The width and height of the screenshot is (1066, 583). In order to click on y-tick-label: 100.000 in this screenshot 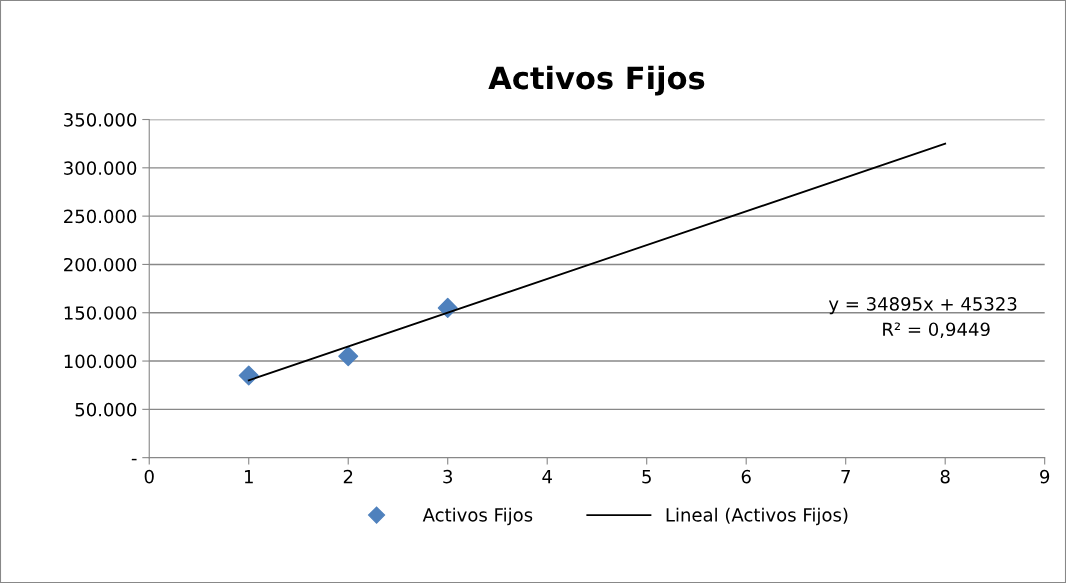, I will do `click(100, 361)`.